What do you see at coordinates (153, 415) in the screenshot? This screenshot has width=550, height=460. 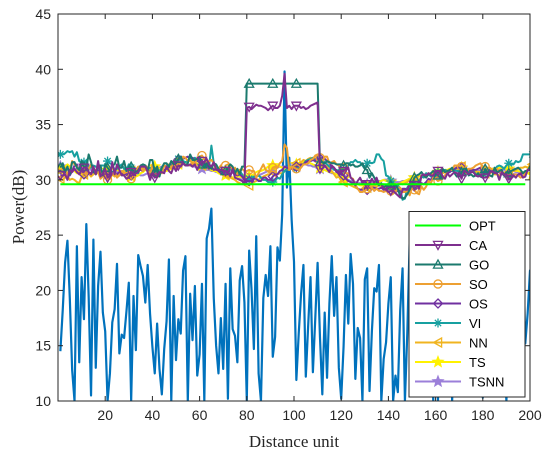 I see `x-tick-label: 40` at bounding box center [153, 415].